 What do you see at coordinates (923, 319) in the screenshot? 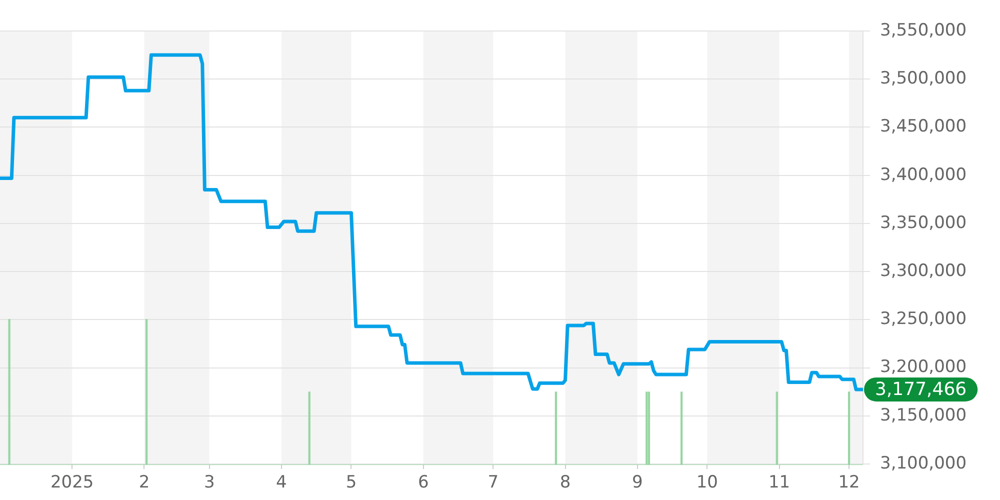
I see `y-tick-label: 3,250,000` at bounding box center [923, 319].